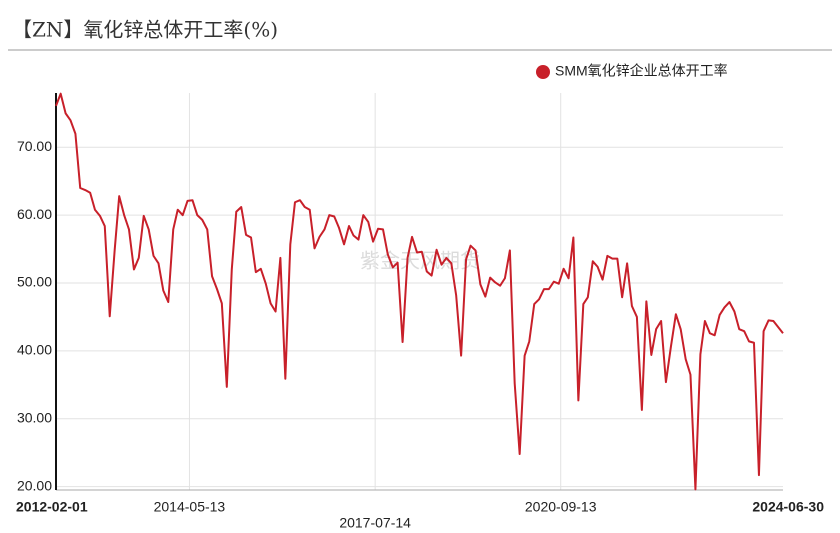 Image resolution: width=840 pixels, height=533 pixels. I want to click on x-tick-label: 2017-07-14, so click(375, 523).